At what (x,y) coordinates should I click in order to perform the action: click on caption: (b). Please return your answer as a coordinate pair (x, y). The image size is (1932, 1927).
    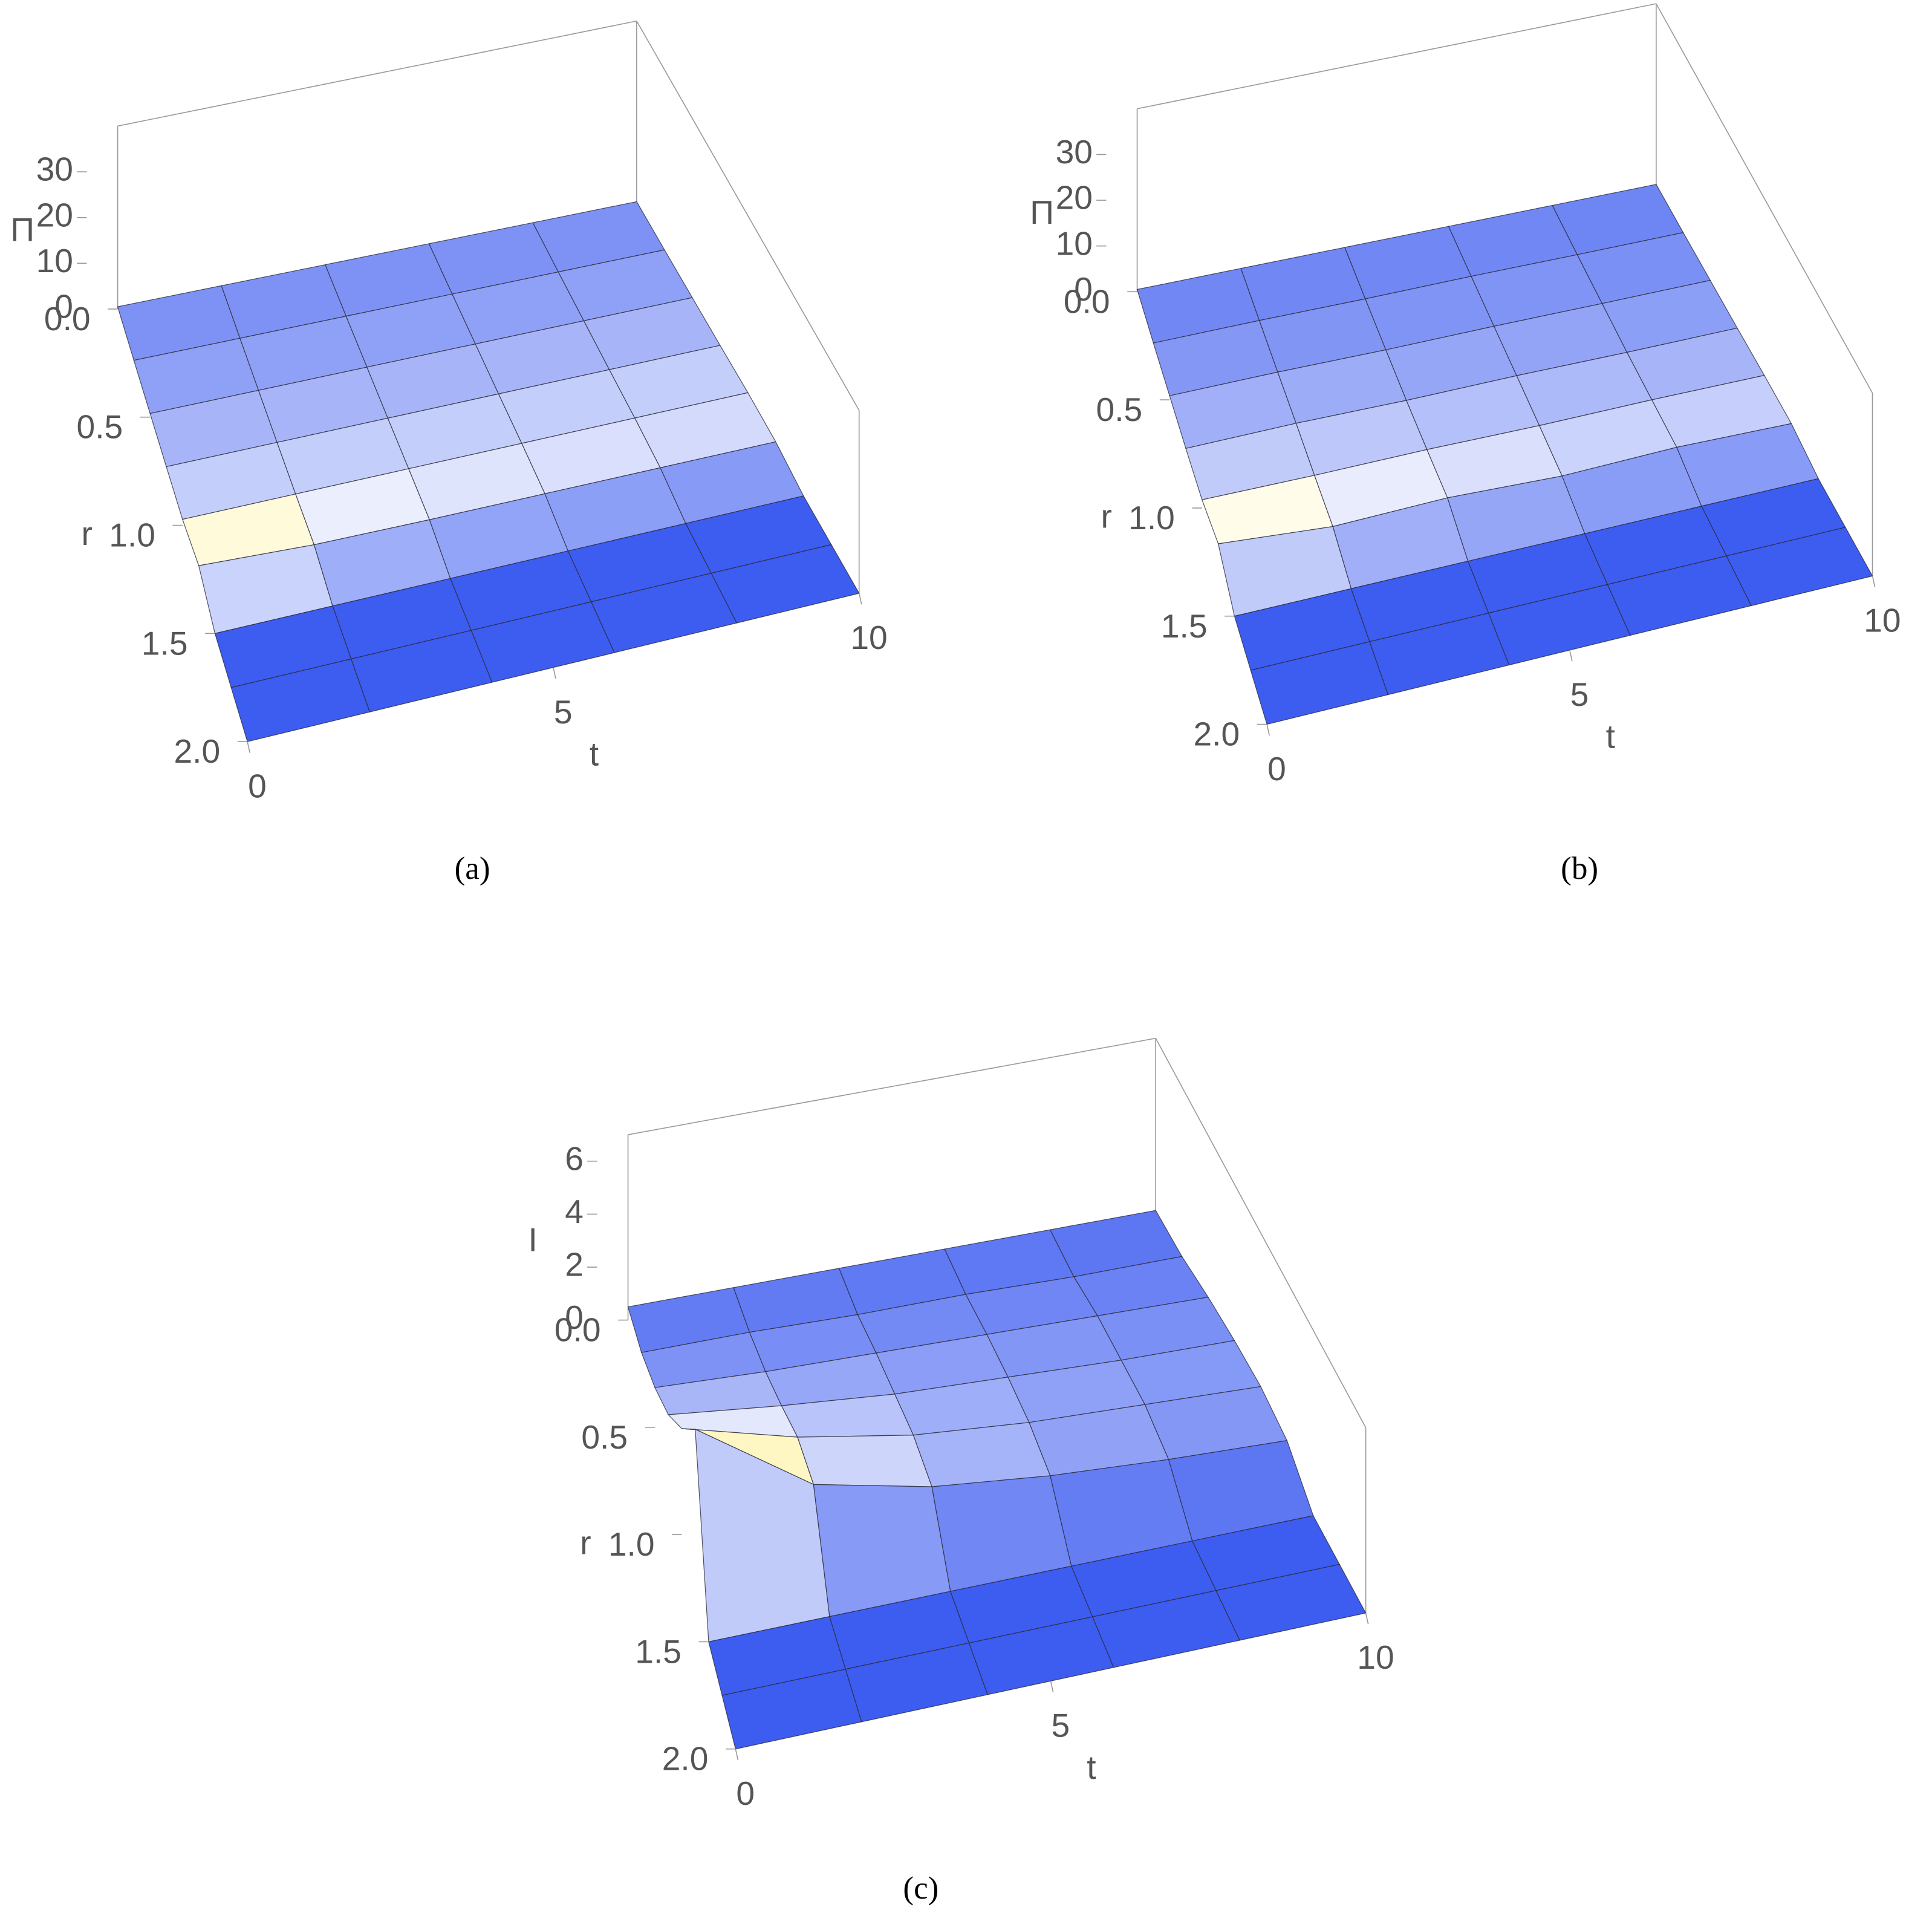
    Looking at the image, I should click on (1580, 868).